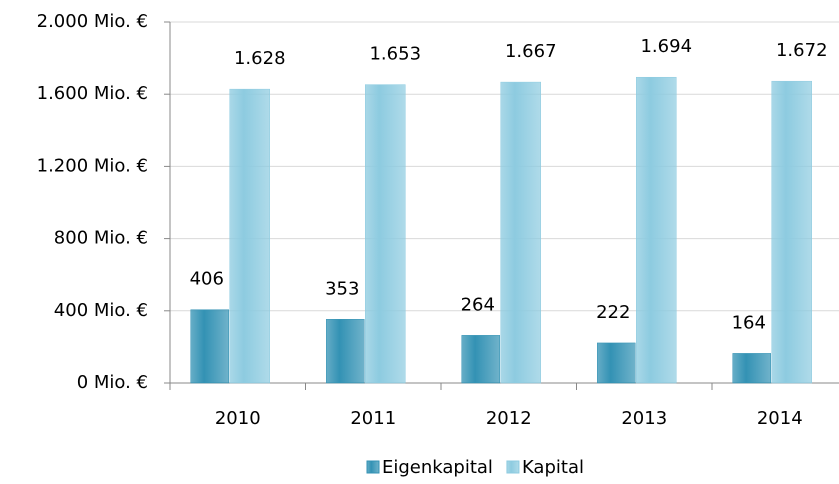 The image size is (839, 484). I want to click on x-tick-label: 2010, so click(238, 418).